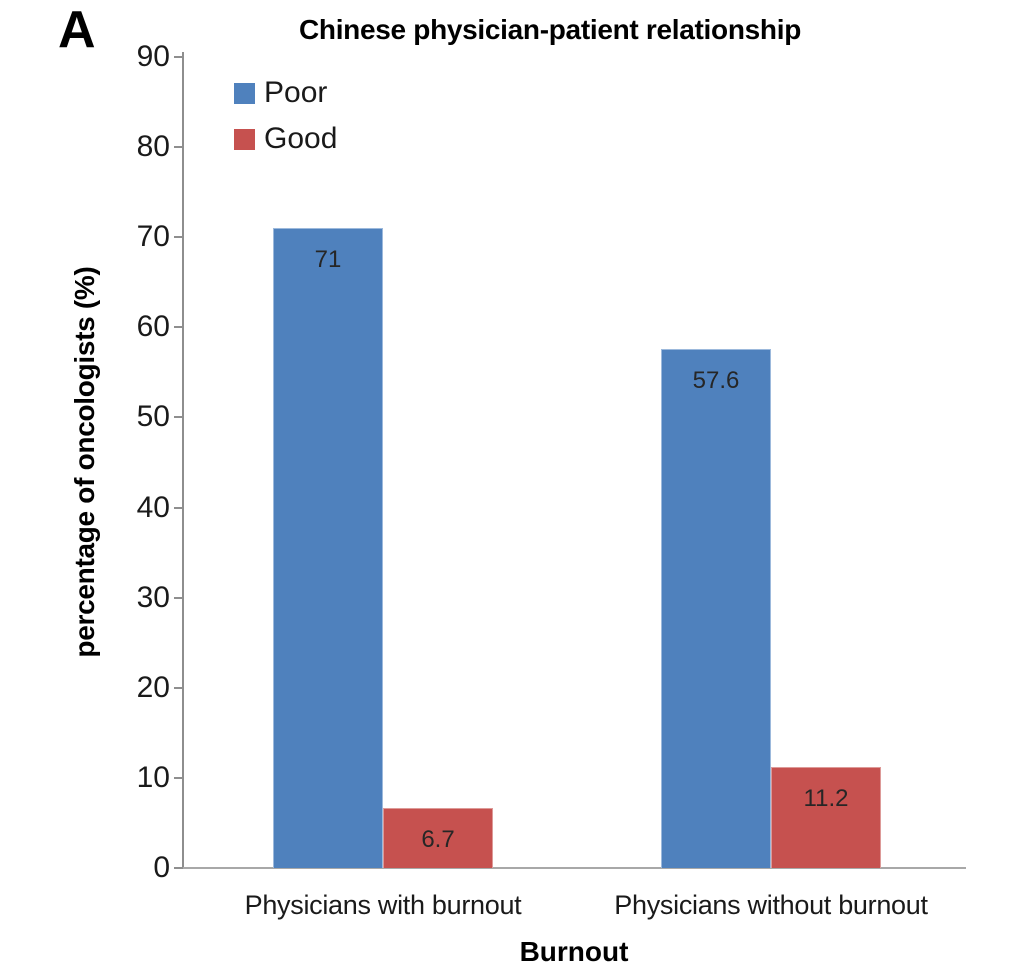  Describe the element at coordinates (244, 93) in the screenshot. I see `legend-swatch-poor-icon` at that location.